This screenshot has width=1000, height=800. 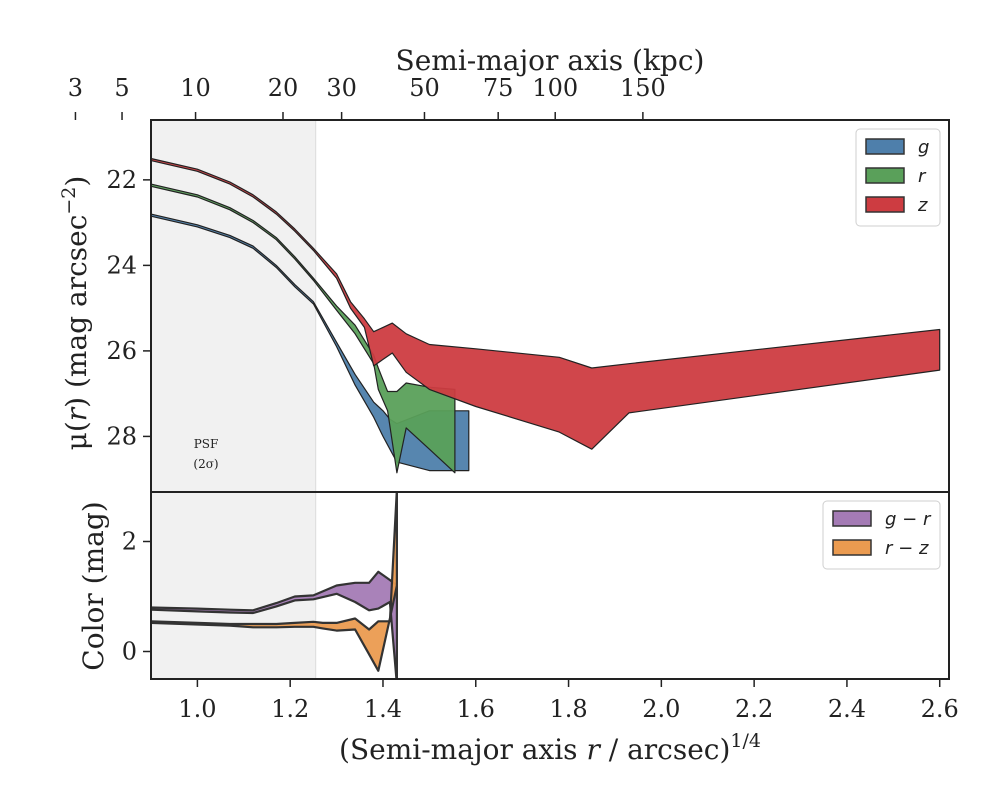 What do you see at coordinates (498, 88) in the screenshot?
I see `top-x-tick-label: 75` at bounding box center [498, 88].